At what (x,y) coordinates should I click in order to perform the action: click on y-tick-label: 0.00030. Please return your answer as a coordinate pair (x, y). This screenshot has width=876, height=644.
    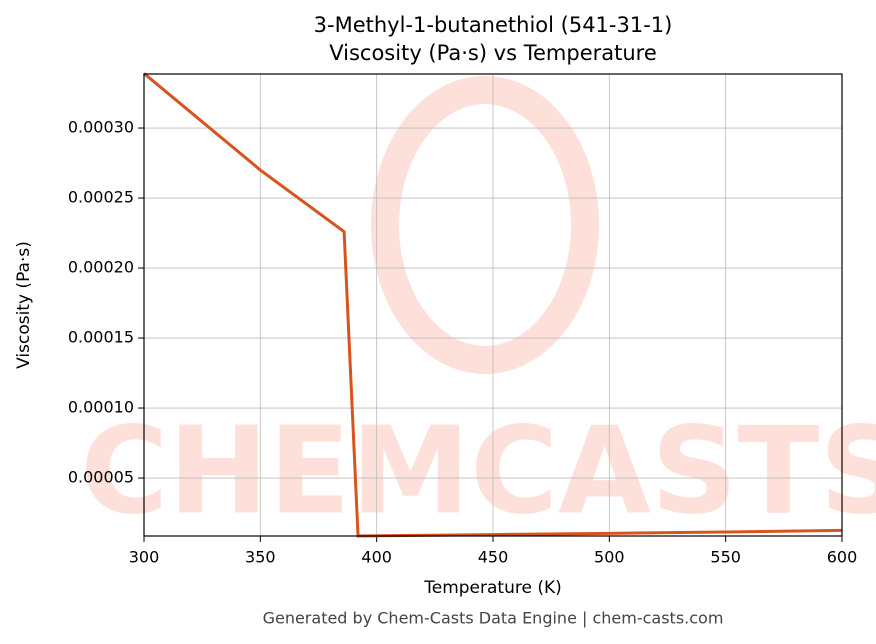
    Looking at the image, I should click on (101, 127).